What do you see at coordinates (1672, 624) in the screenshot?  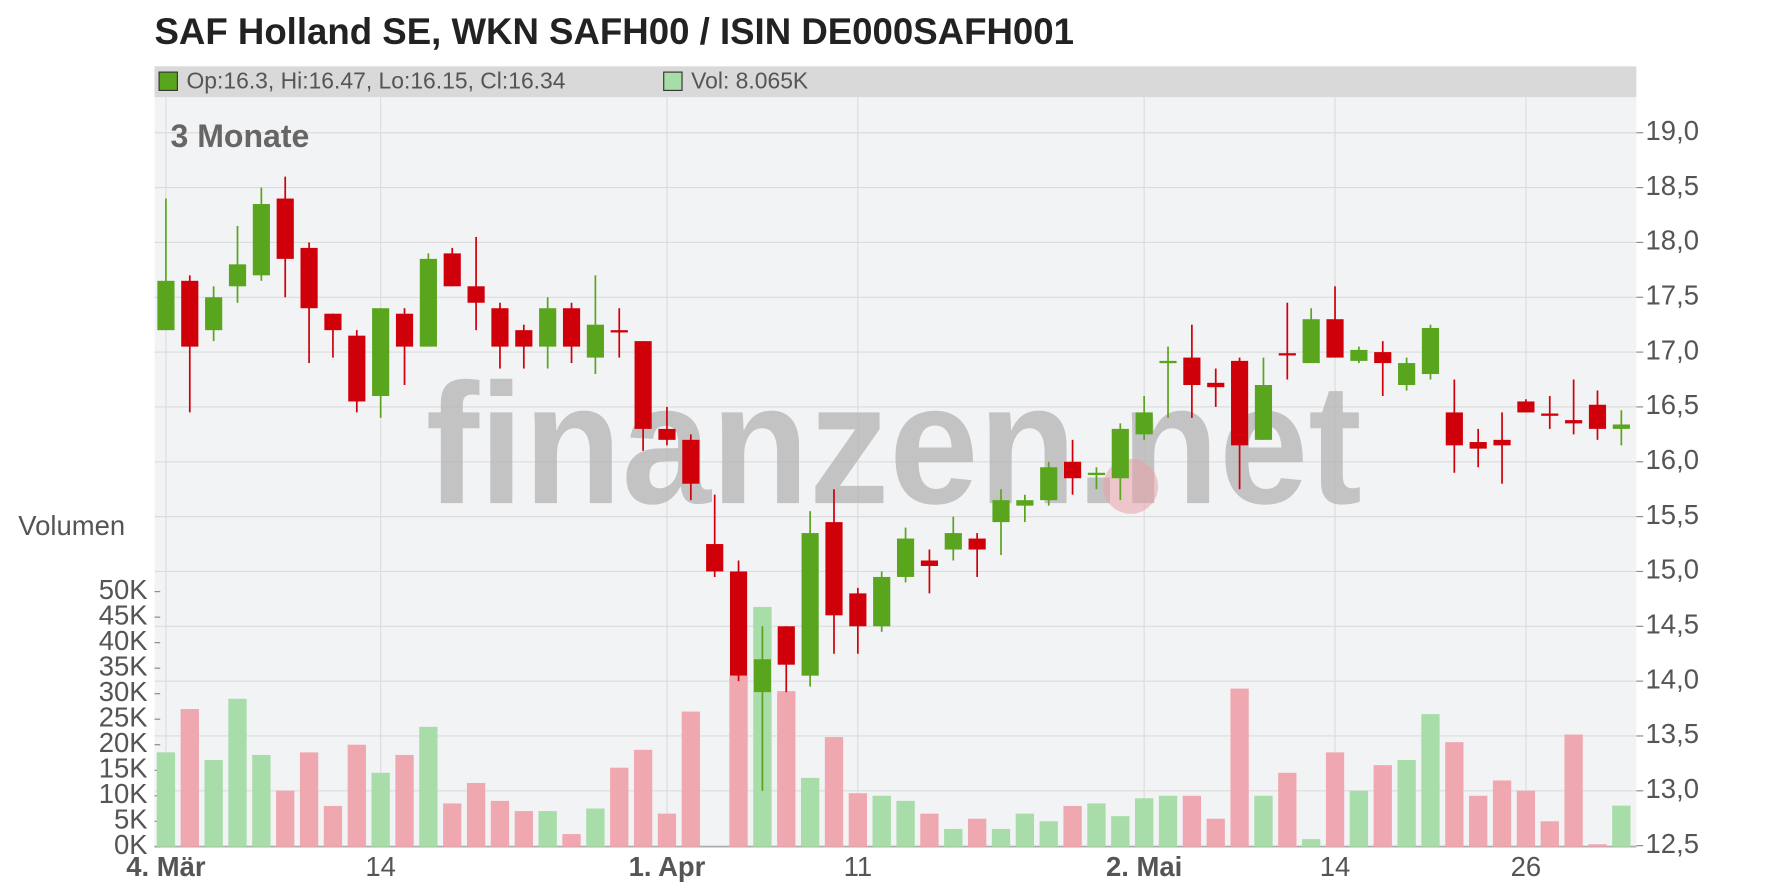 I see `y-tick-label: 14,5` at bounding box center [1672, 624].